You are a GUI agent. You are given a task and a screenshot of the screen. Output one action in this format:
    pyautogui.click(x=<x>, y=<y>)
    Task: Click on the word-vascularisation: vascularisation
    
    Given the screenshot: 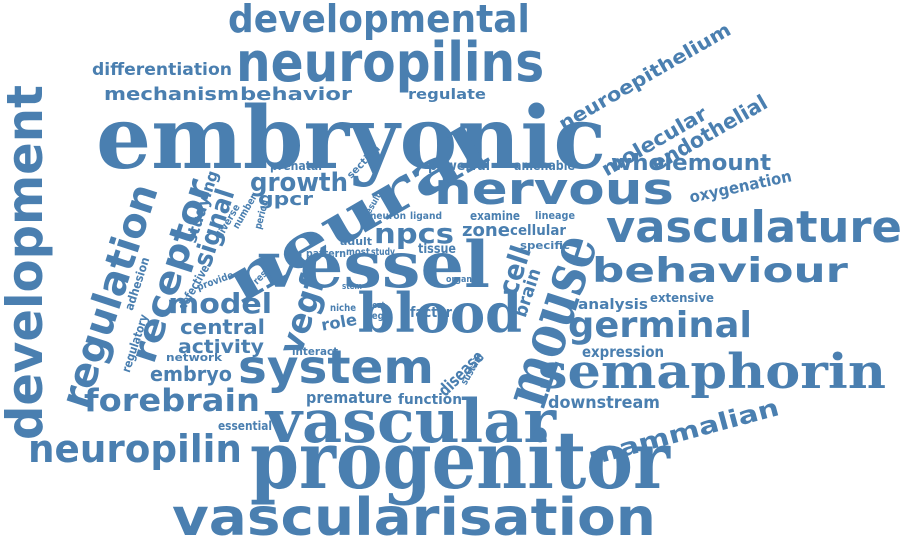 What is the action you would take?
    pyautogui.click(x=414, y=518)
    